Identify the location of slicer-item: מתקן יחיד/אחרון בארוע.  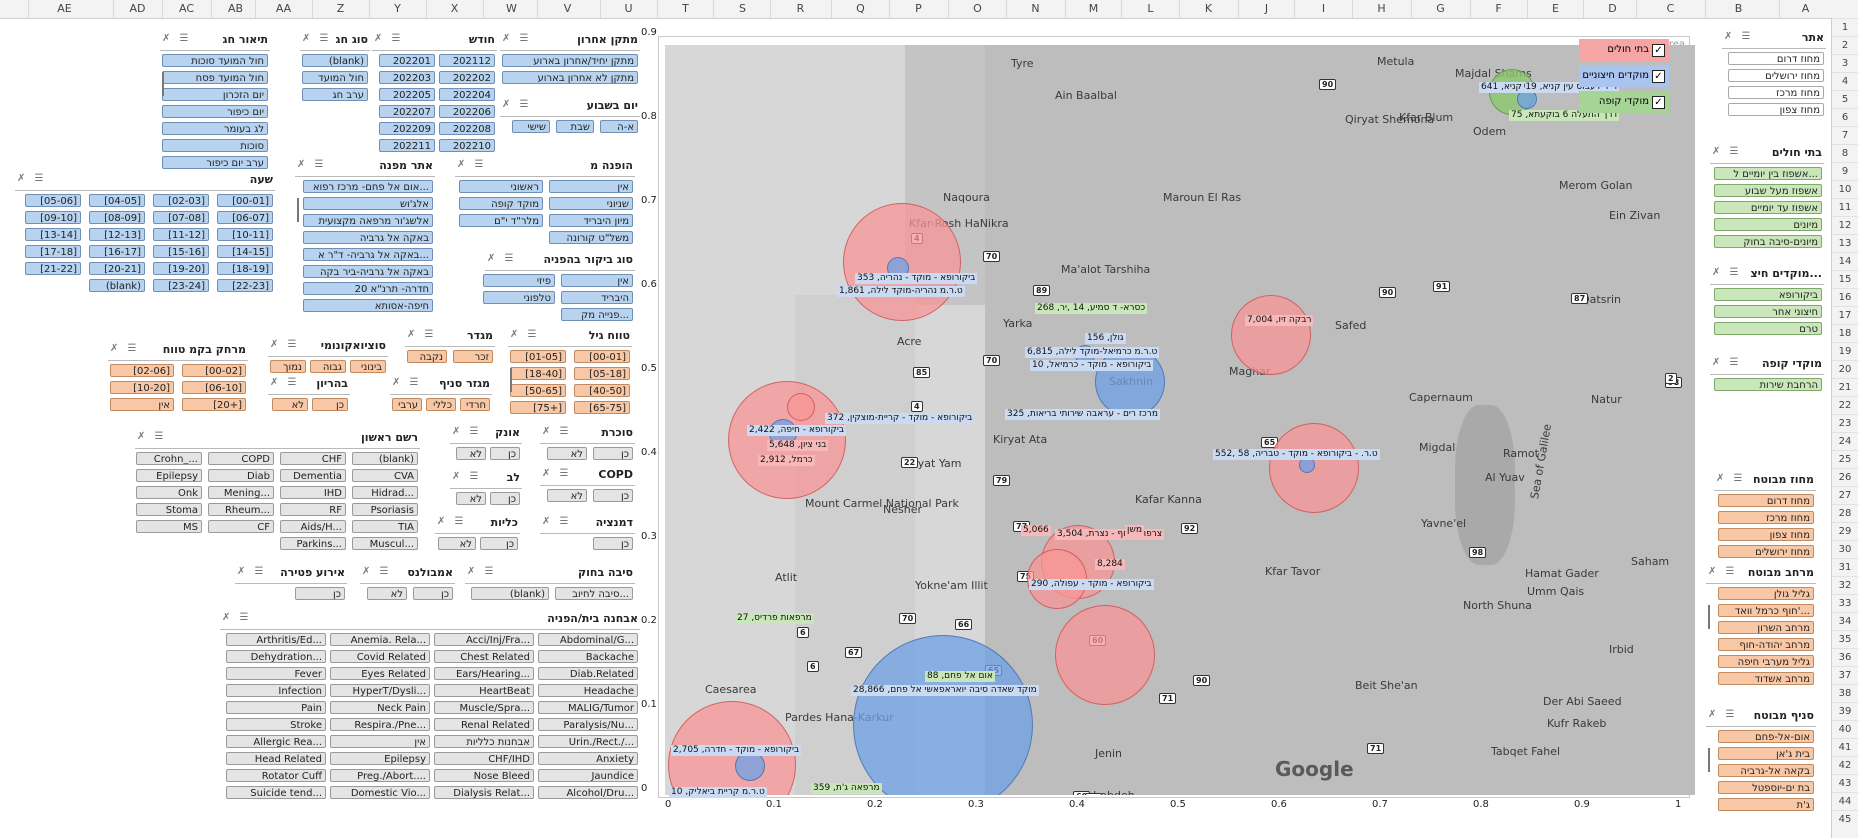
(570, 60).